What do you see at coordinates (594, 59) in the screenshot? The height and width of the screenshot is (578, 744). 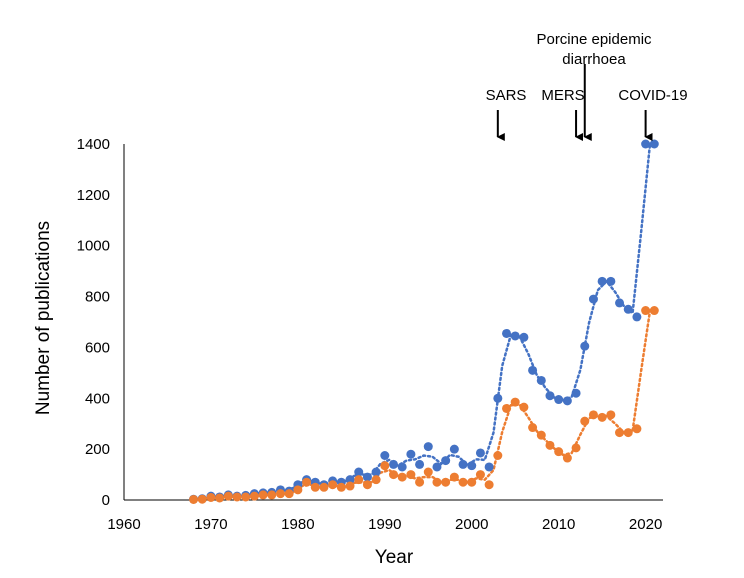 I see `annotation-label: diarrhoea` at bounding box center [594, 59].